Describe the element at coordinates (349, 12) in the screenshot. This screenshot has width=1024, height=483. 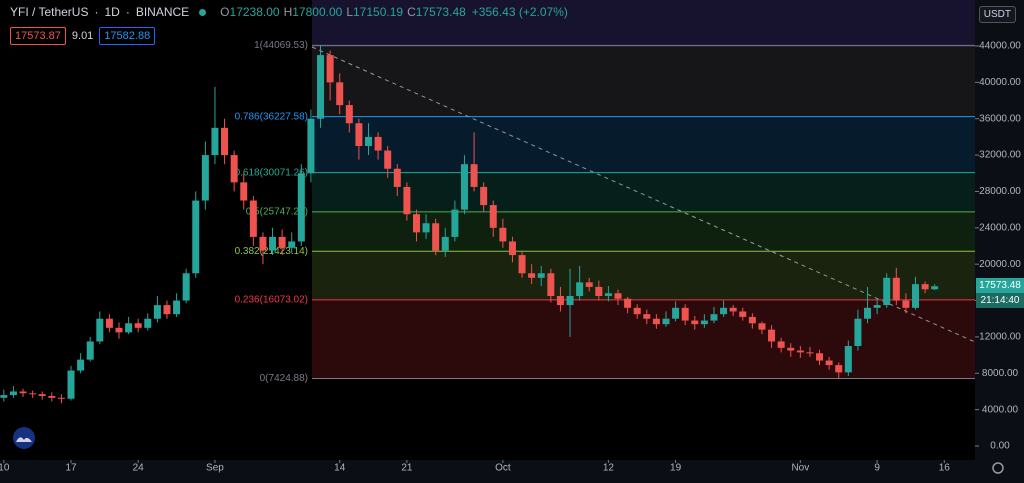
I see `ohlc-key: L` at that location.